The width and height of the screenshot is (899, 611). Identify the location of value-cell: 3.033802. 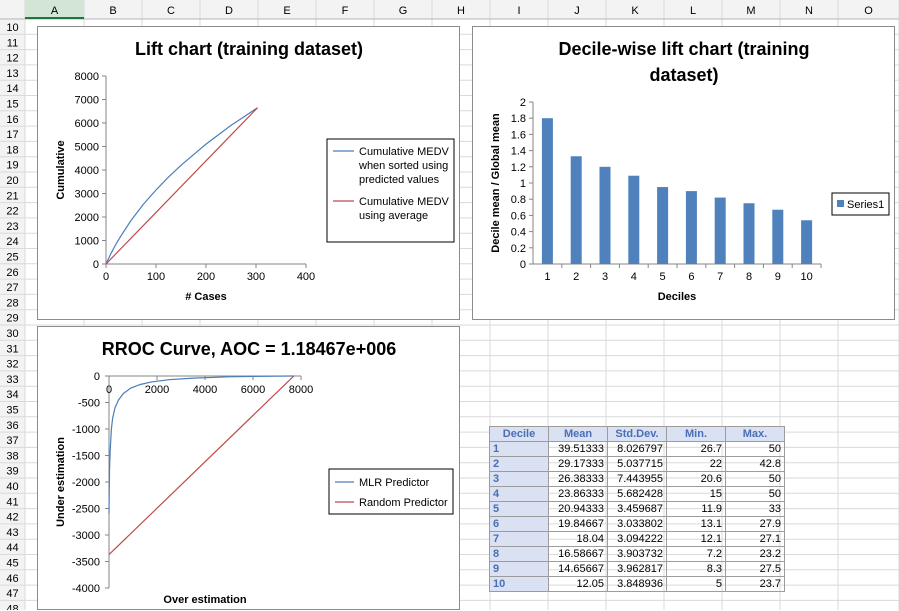
(637, 524).